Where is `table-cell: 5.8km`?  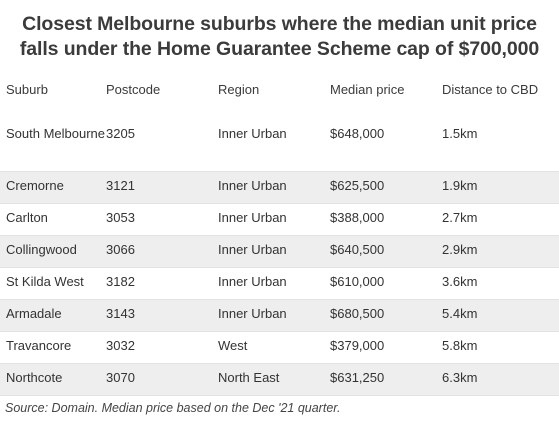
table-cell: 5.8km is located at coordinates (460, 345).